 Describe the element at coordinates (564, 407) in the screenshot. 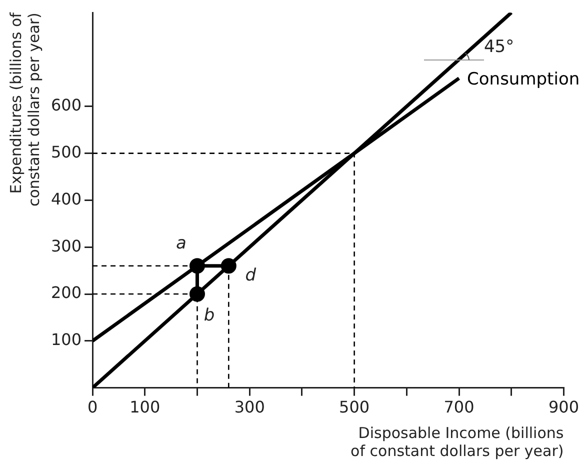

I see `x-tick-label: 900` at that location.